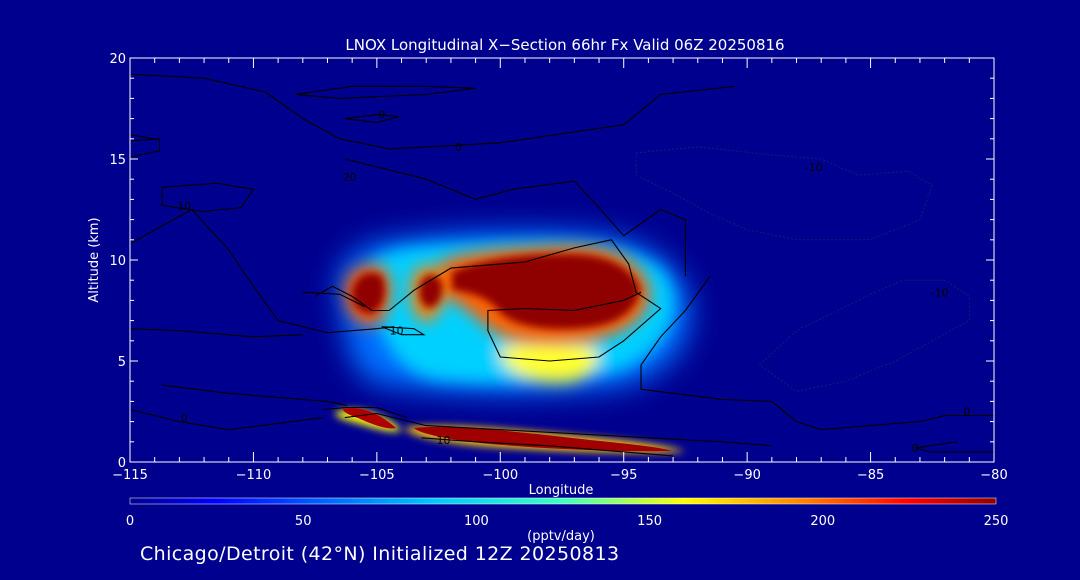 The image size is (1080, 580). What do you see at coordinates (117, 261) in the screenshot?
I see `y-tick-label: 10` at bounding box center [117, 261].